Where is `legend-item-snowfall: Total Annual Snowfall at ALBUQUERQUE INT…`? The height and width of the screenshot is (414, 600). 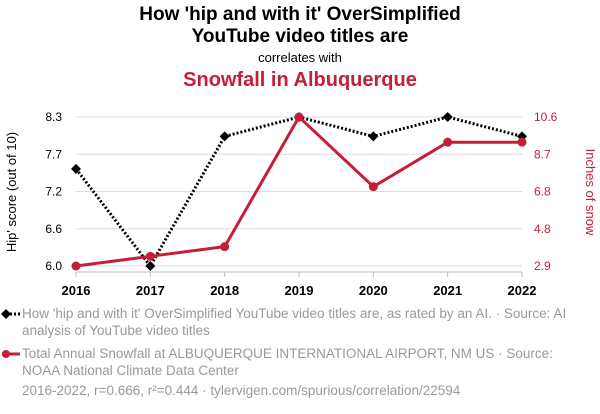 legend-item-snowfall: Total Annual Snowfall at ALBUQUERQUE INT… is located at coordinates (297, 362).